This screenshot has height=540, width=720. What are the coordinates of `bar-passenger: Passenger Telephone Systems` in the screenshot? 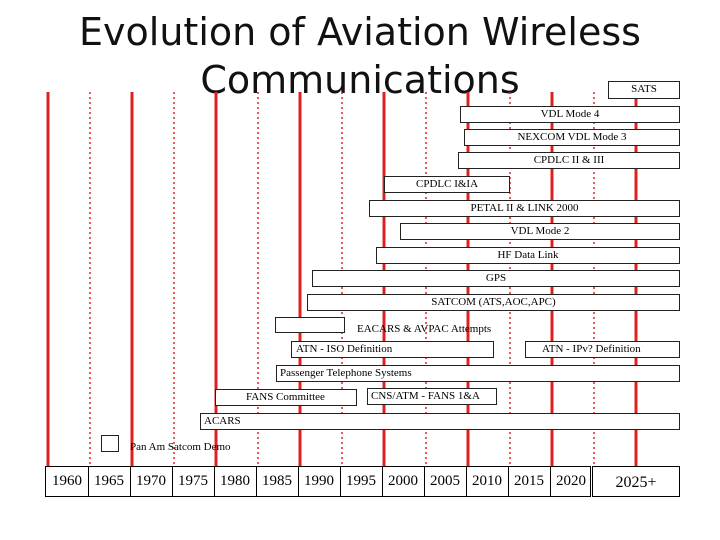 It's located at (478, 373).